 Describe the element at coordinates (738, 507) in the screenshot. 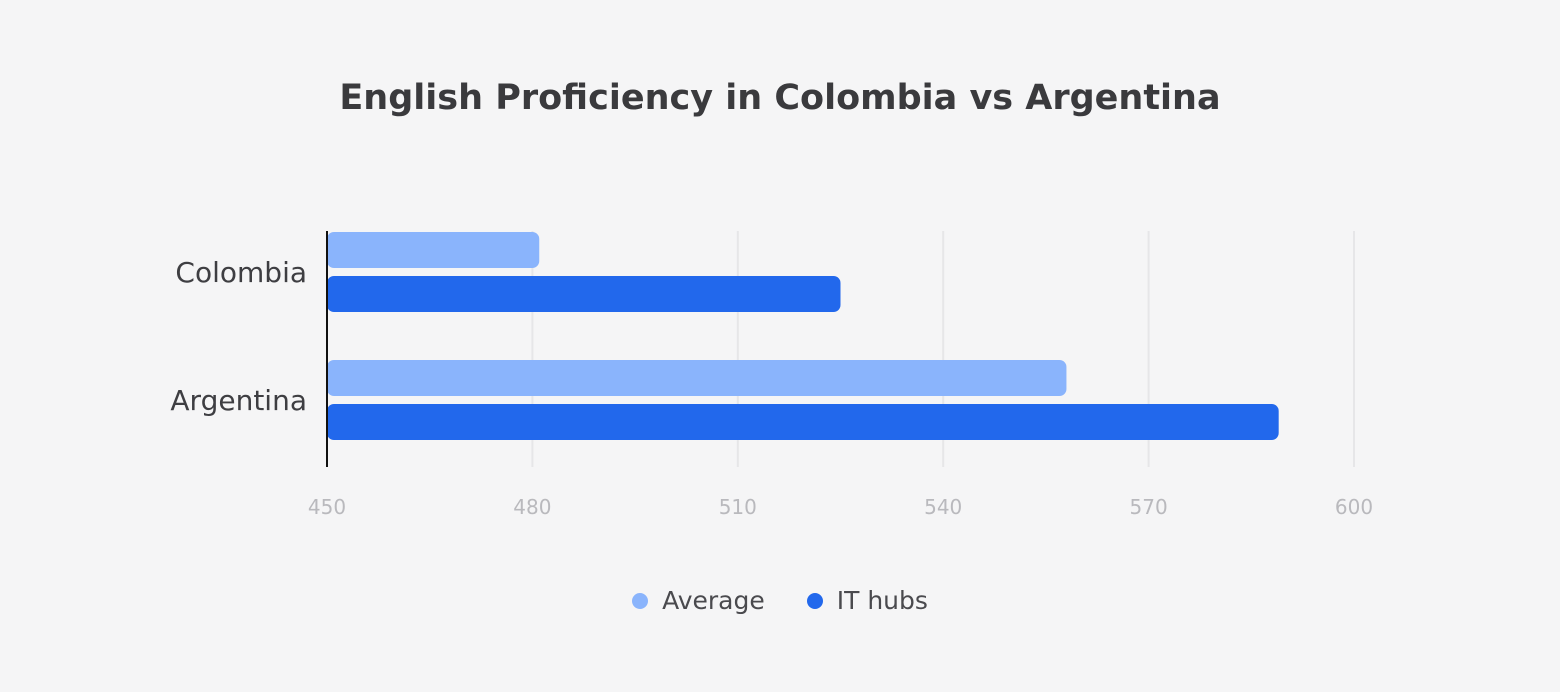

I see `x-tick-510: 510` at that location.